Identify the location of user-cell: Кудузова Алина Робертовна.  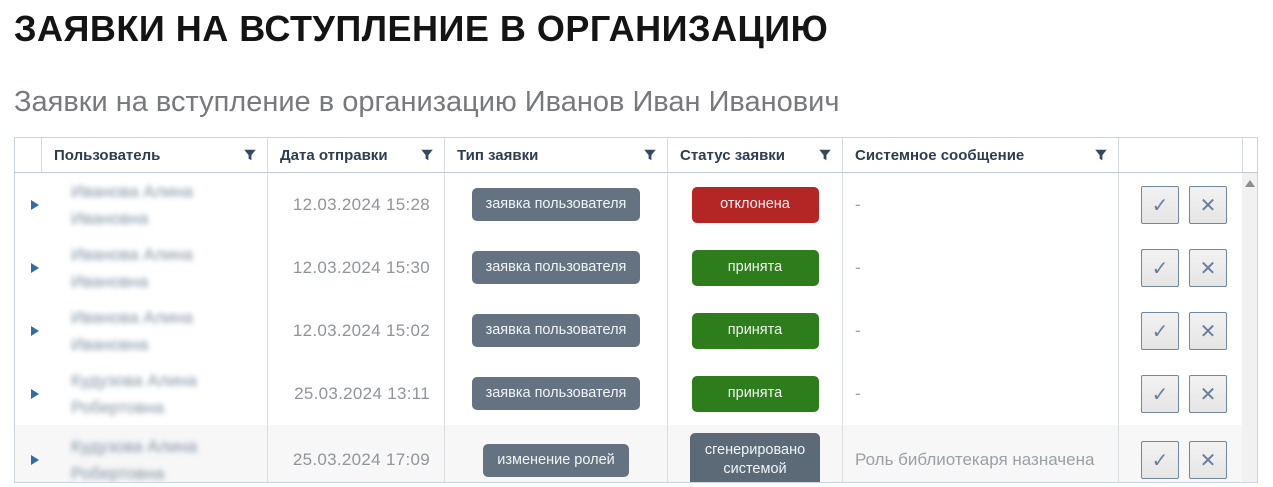
(154, 393).